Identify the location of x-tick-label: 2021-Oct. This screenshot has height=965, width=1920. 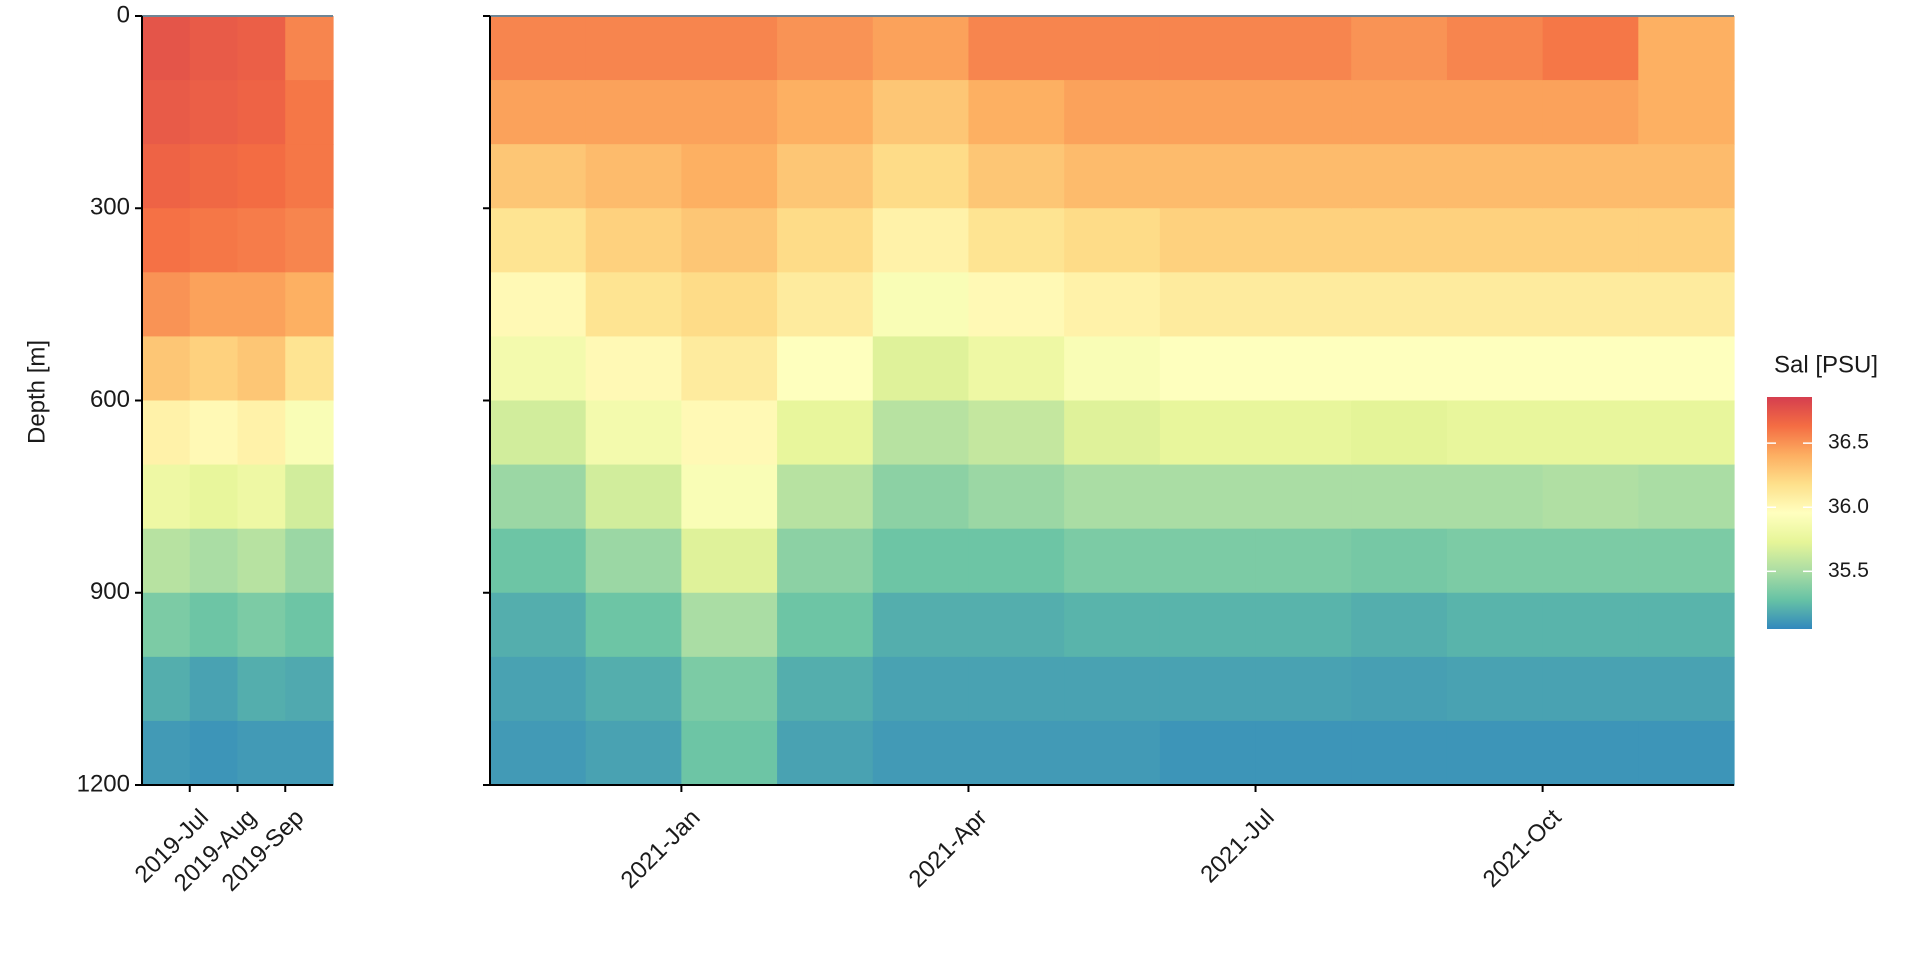
(1522, 848).